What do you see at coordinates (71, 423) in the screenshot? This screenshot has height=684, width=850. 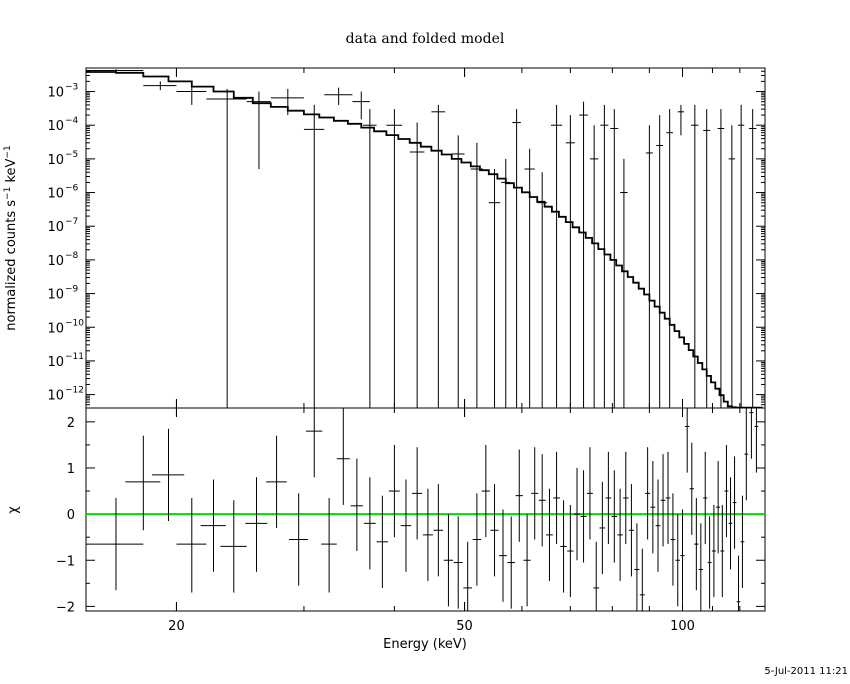 I see `y-tick-label: 2` at bounding box center [71, 423].